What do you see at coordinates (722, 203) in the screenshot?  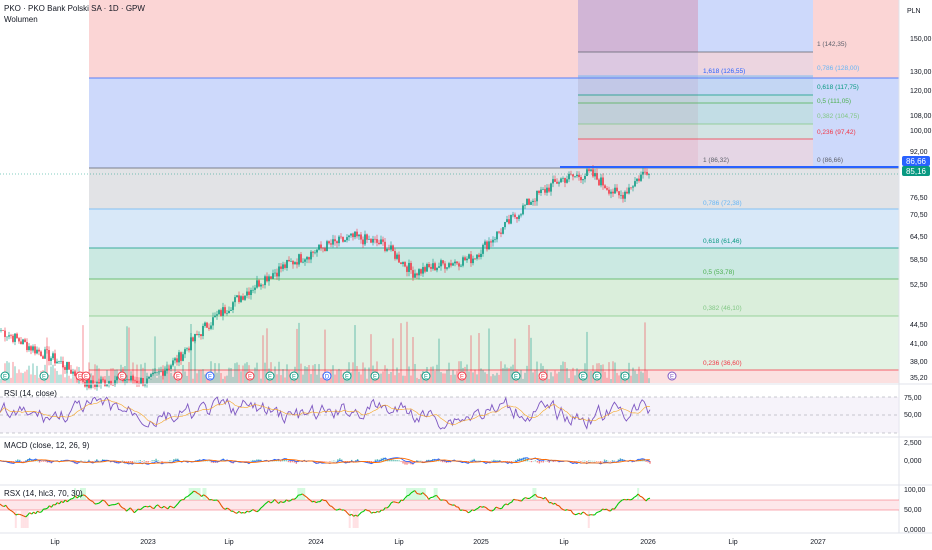 I see `fib-lower-label: 0,786 (72,38)` at bounding box center [722, 203].